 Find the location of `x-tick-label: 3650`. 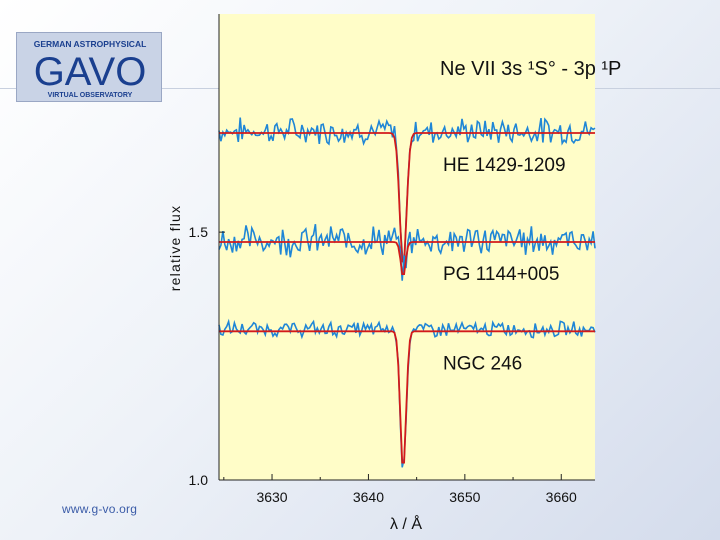

x-tick-label: 3650 is located at coordinates (464, 497).